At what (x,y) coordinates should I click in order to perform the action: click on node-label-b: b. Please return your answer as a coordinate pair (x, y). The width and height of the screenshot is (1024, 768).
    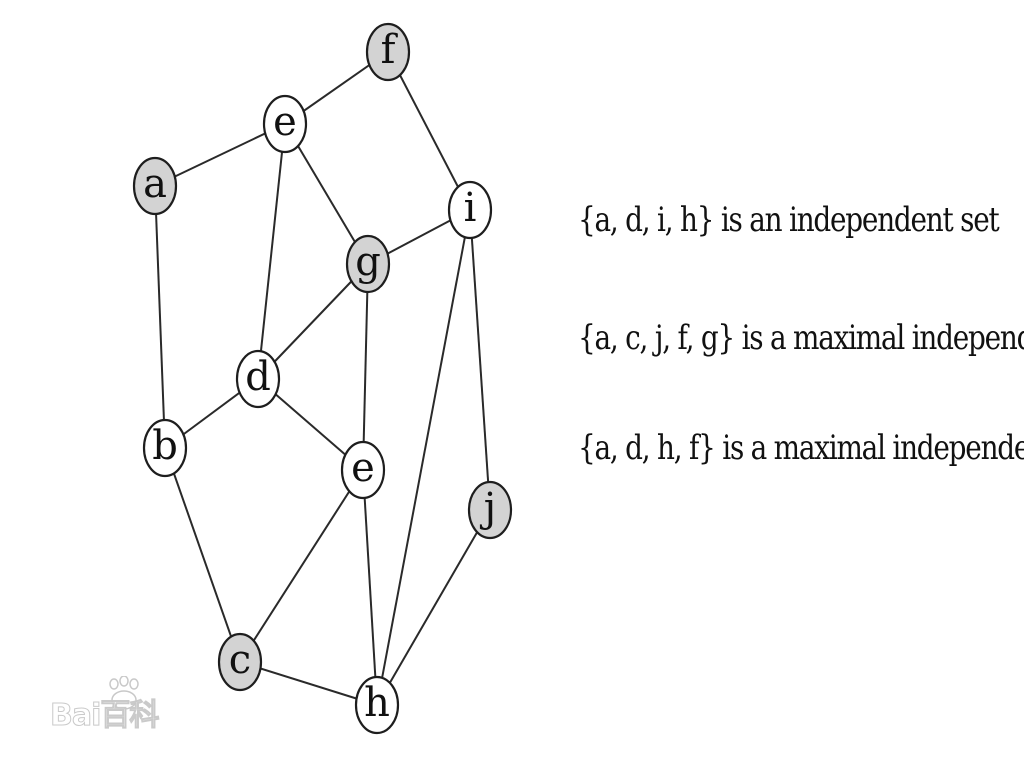
    Looking at the image, I should click on (165, 446).